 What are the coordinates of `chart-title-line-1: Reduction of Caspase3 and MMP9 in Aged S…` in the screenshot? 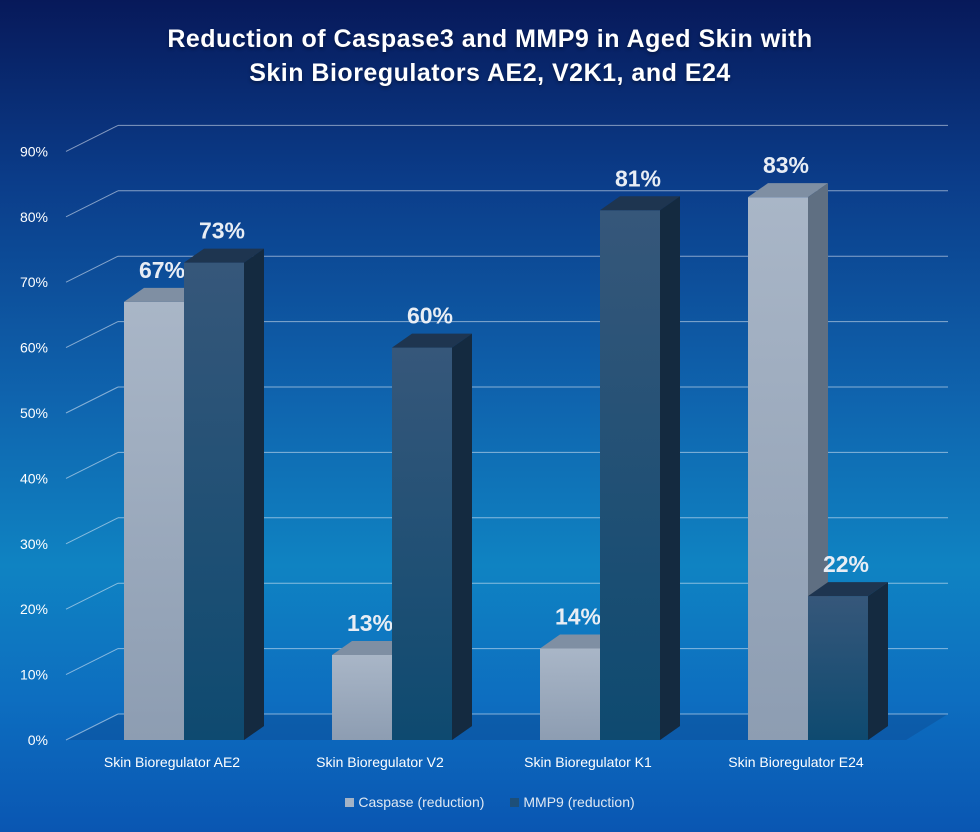 It's located at (490, 39).